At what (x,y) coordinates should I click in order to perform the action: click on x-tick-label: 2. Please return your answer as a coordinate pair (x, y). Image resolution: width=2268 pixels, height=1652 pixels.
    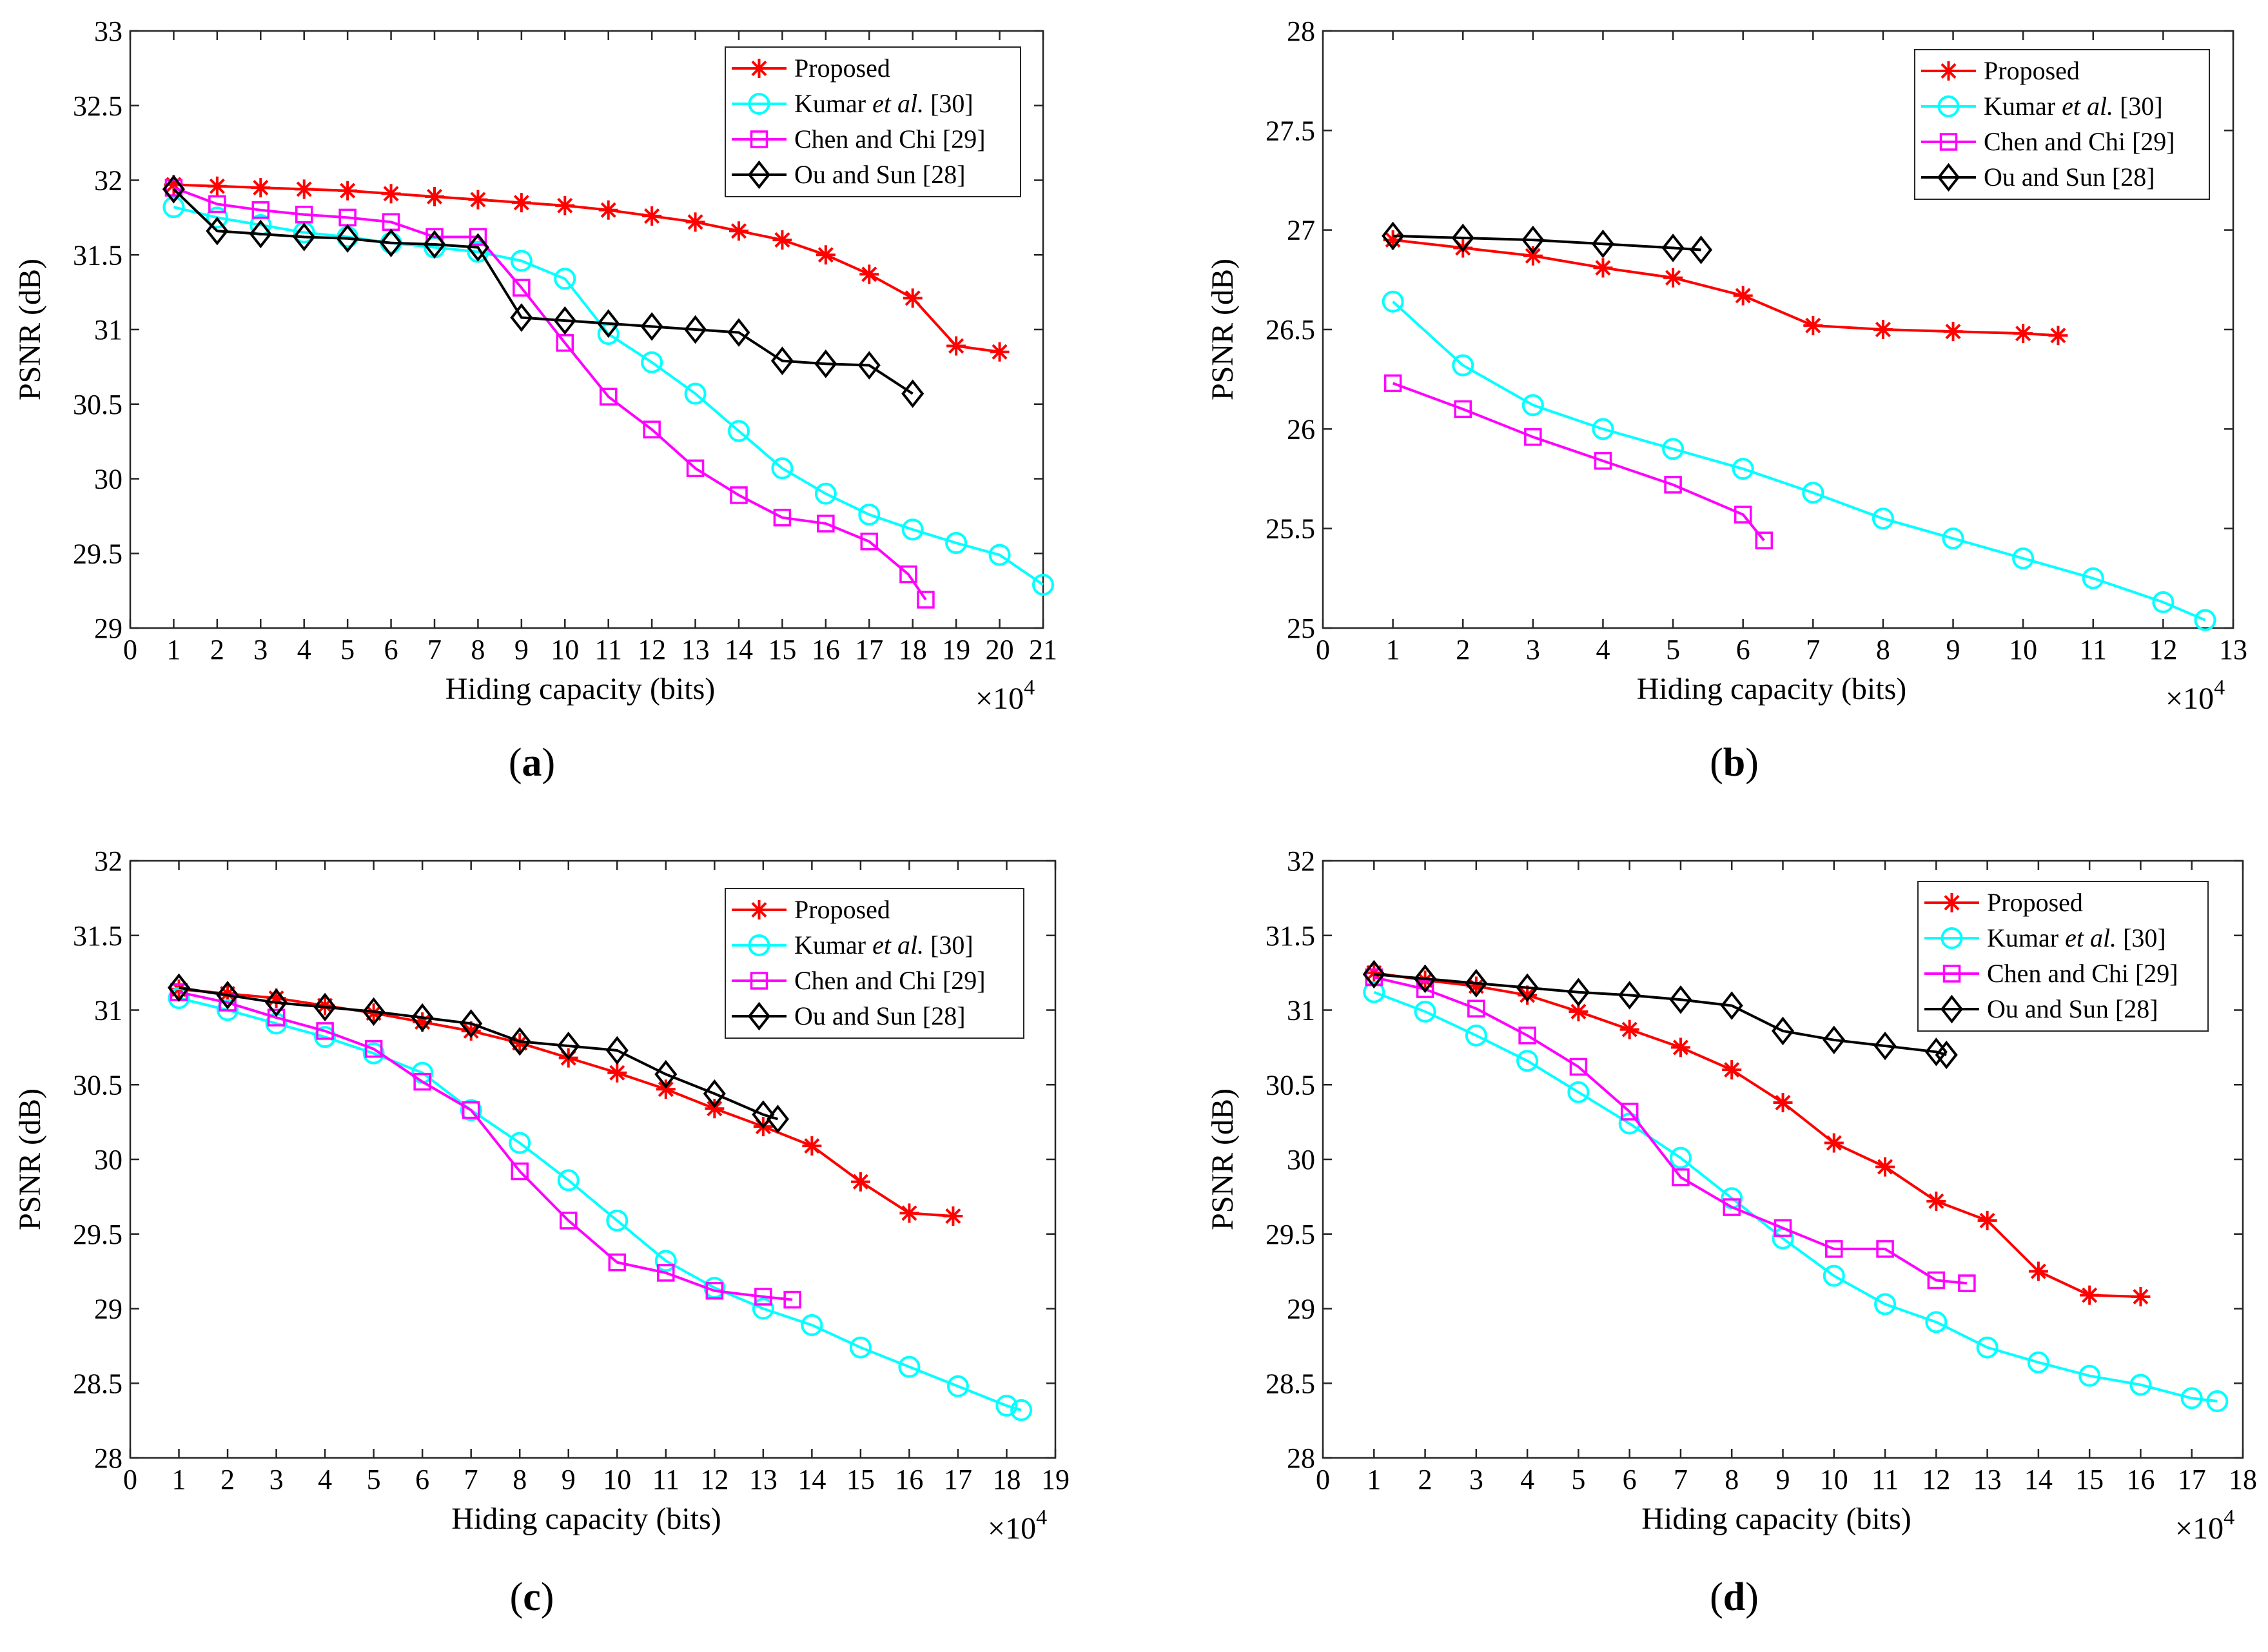
    Looking at the image, I should click on (217, 650).